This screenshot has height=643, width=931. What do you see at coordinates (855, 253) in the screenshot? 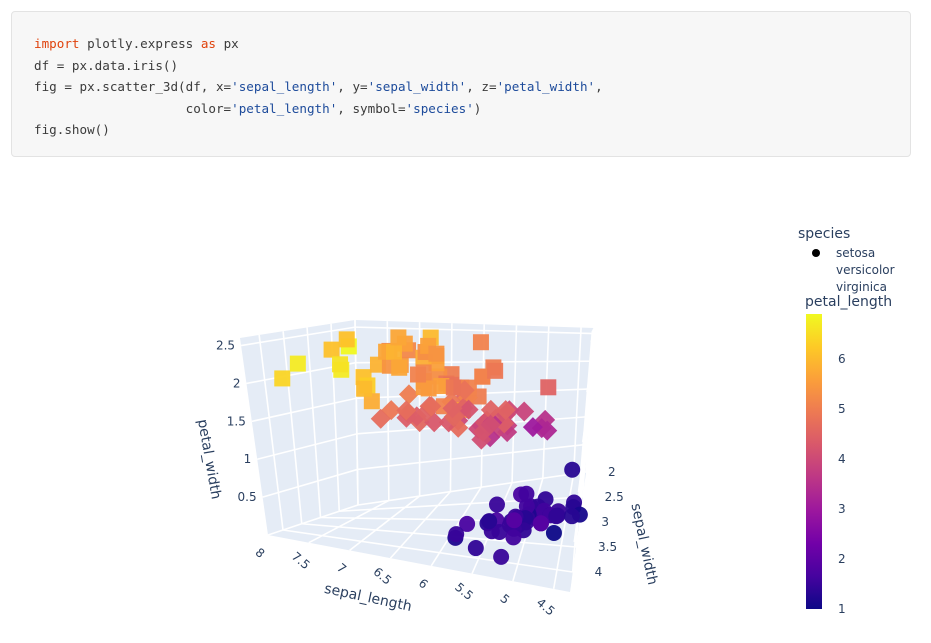
I see `legend-label: setosa` at bounding box center [855, 253].